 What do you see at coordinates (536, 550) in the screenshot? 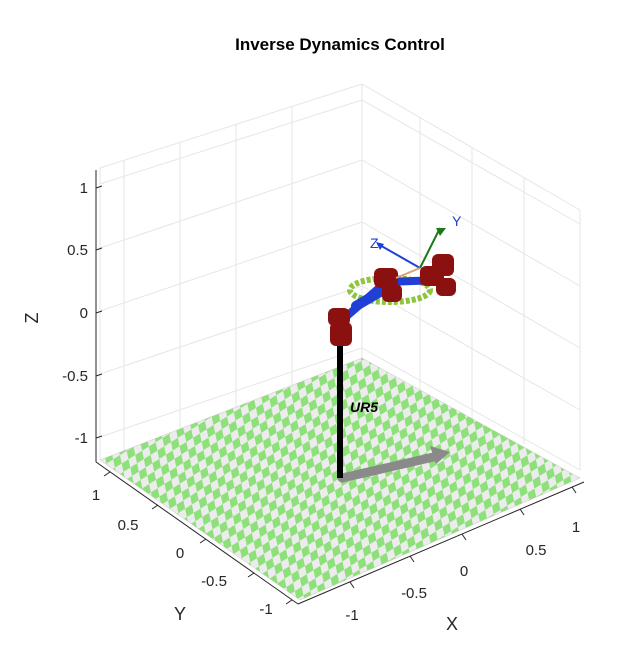
I see `x-tick-label: 0.5` at bounding box center [536, 550].